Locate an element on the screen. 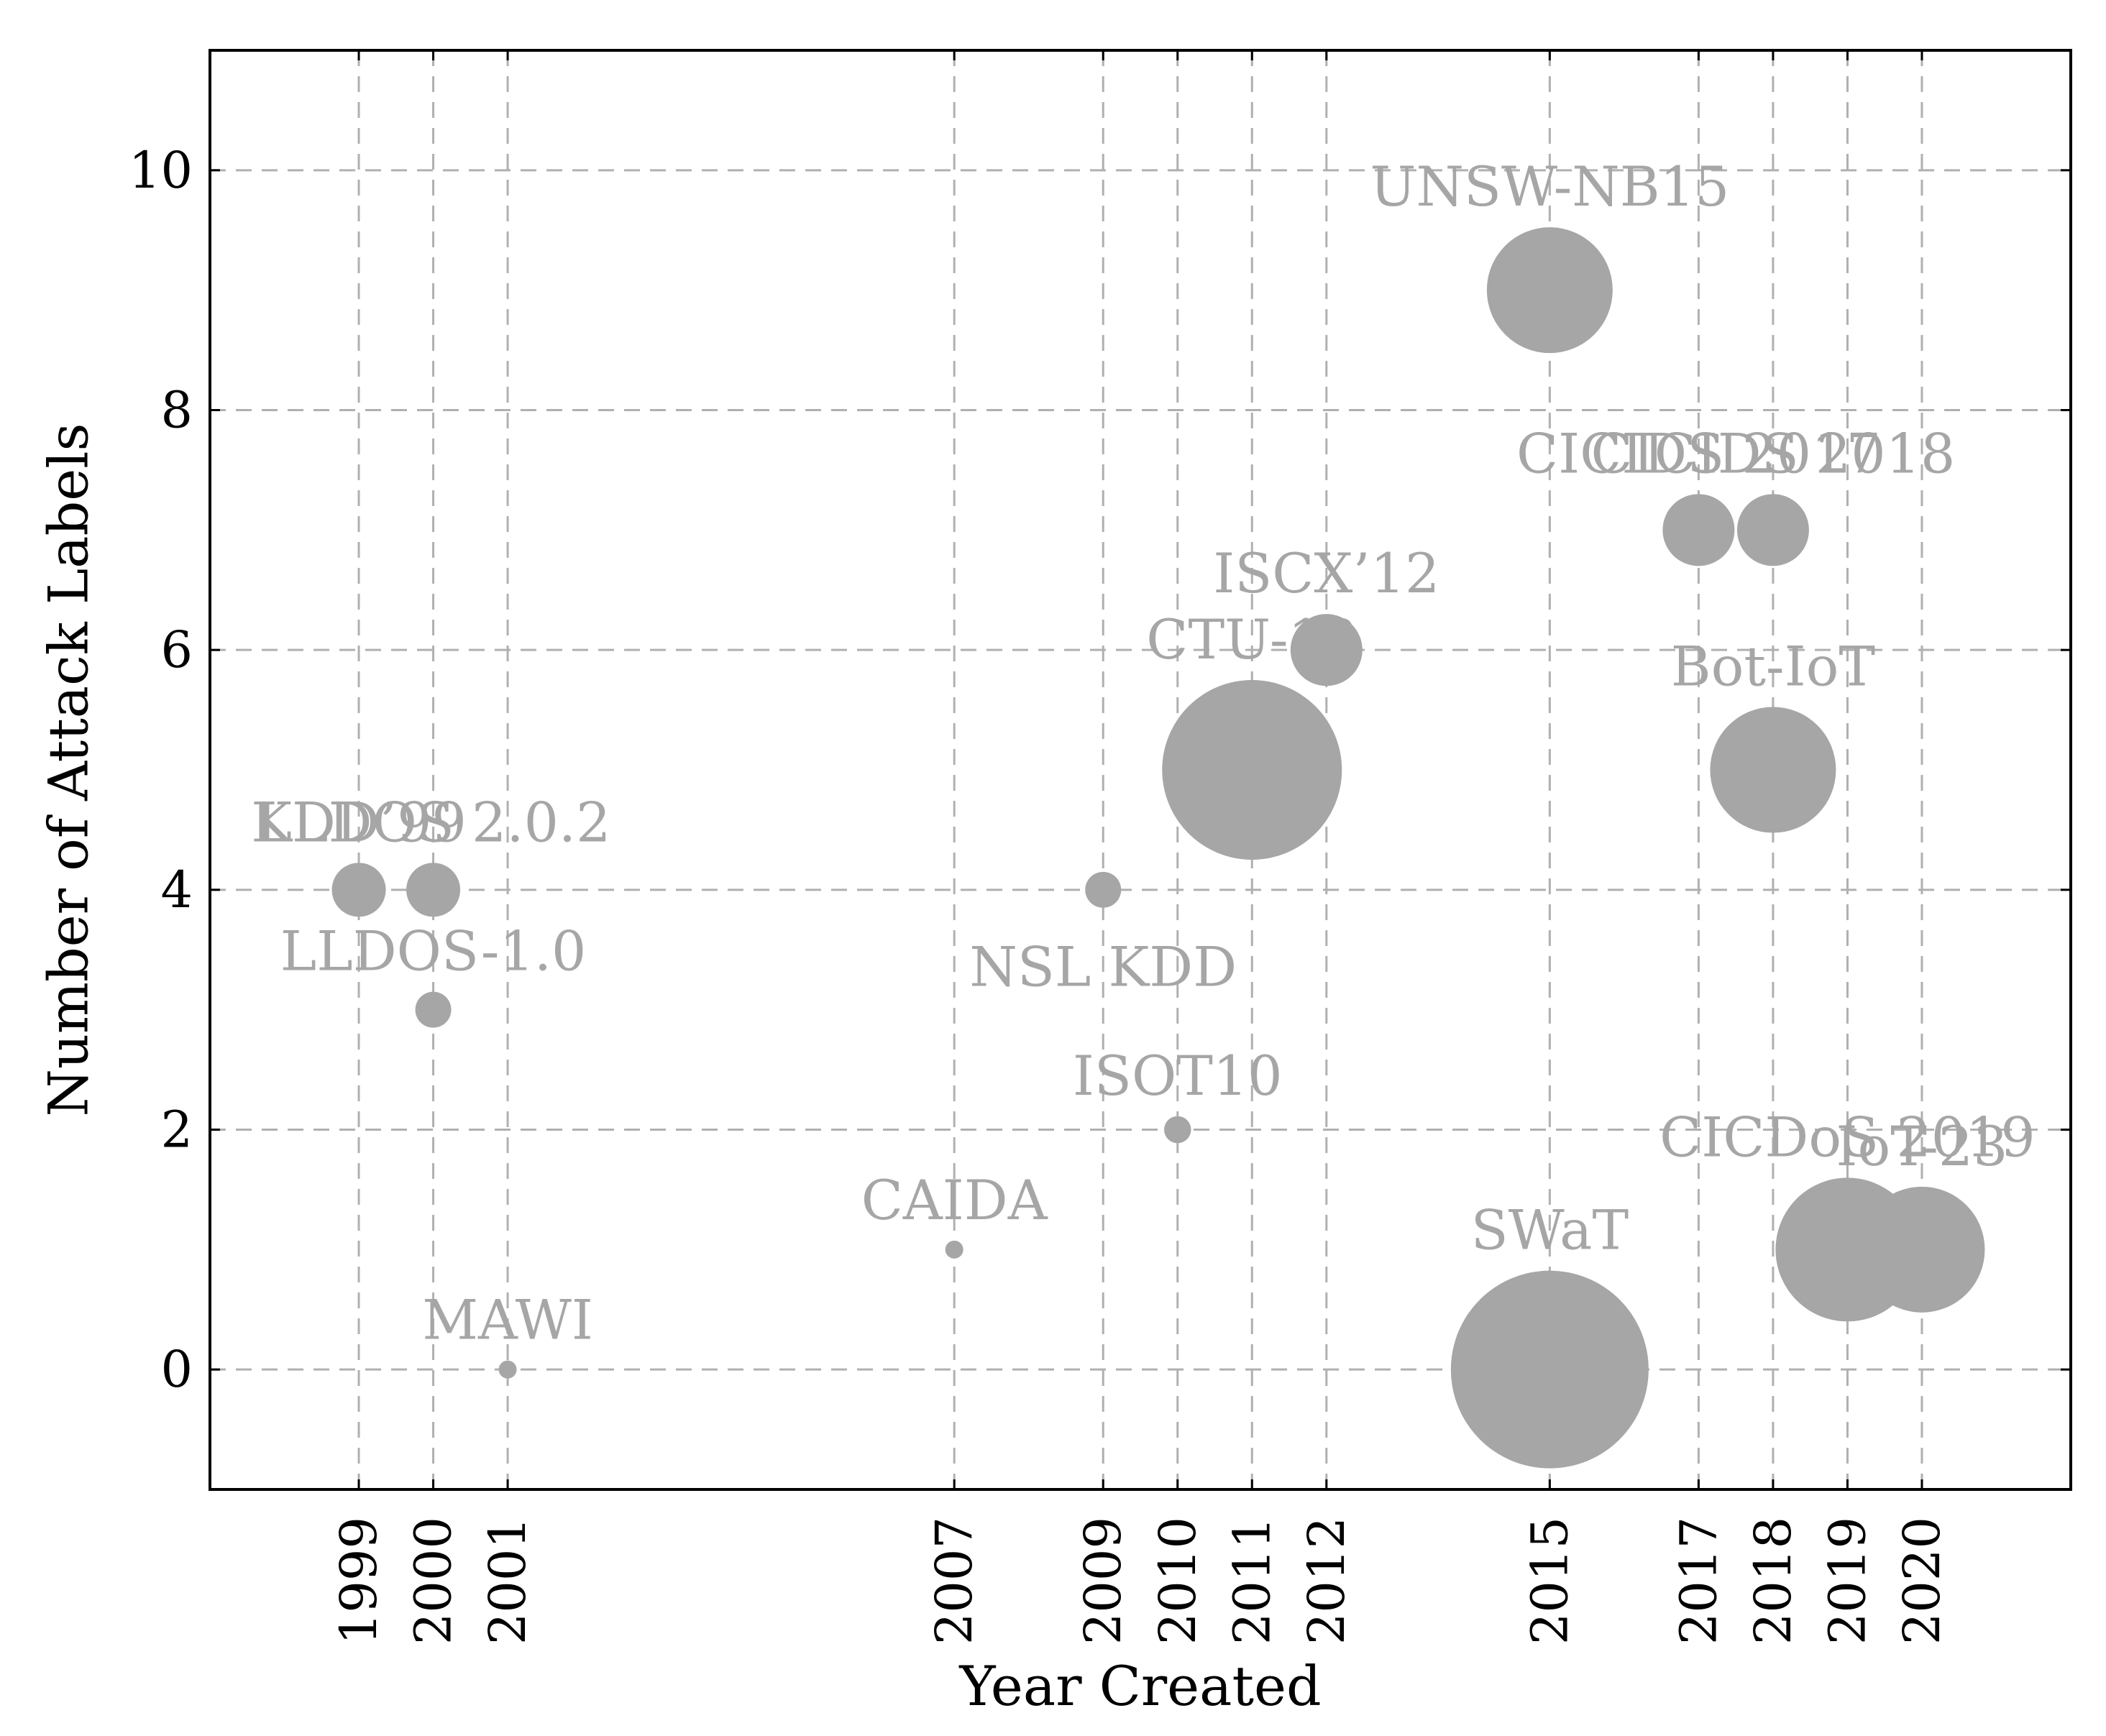 The height and width of the screenshot is (1736, 2106). x-tick-label: 2018 is located at coordinates (1773, 1581).